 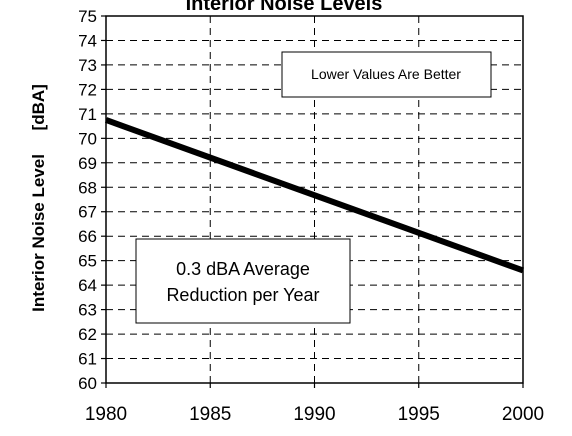 I want to click on y-tick-label: 66, so click(x=87, y=236).